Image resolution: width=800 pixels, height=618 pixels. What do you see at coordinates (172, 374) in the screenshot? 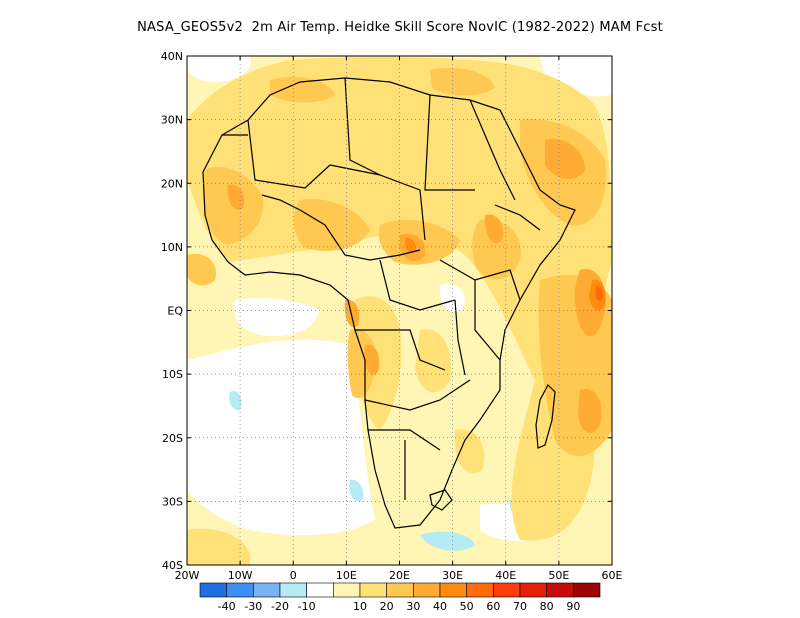
I see `lat-label: 10S` at bounding box center [172, 374].